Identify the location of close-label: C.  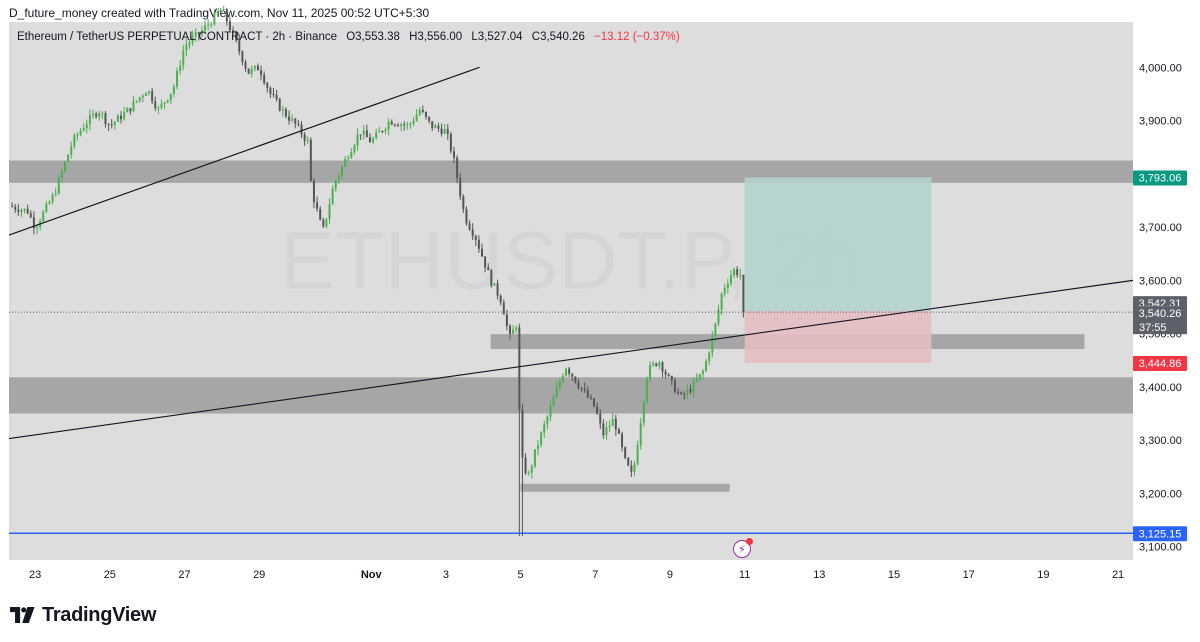
(536, 37).